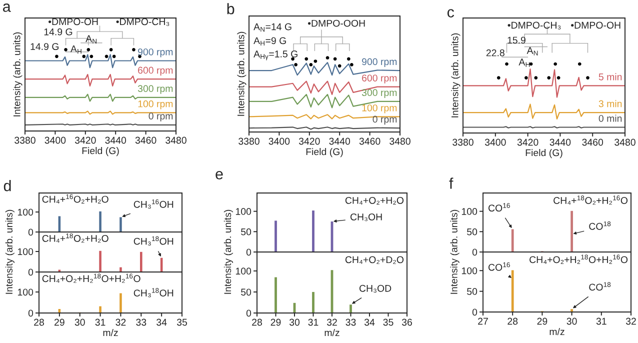  Describe the element at coordinates (374, 260) in the screenshot. I see `annotation: CH₄+O₂+D₂O` at that location.